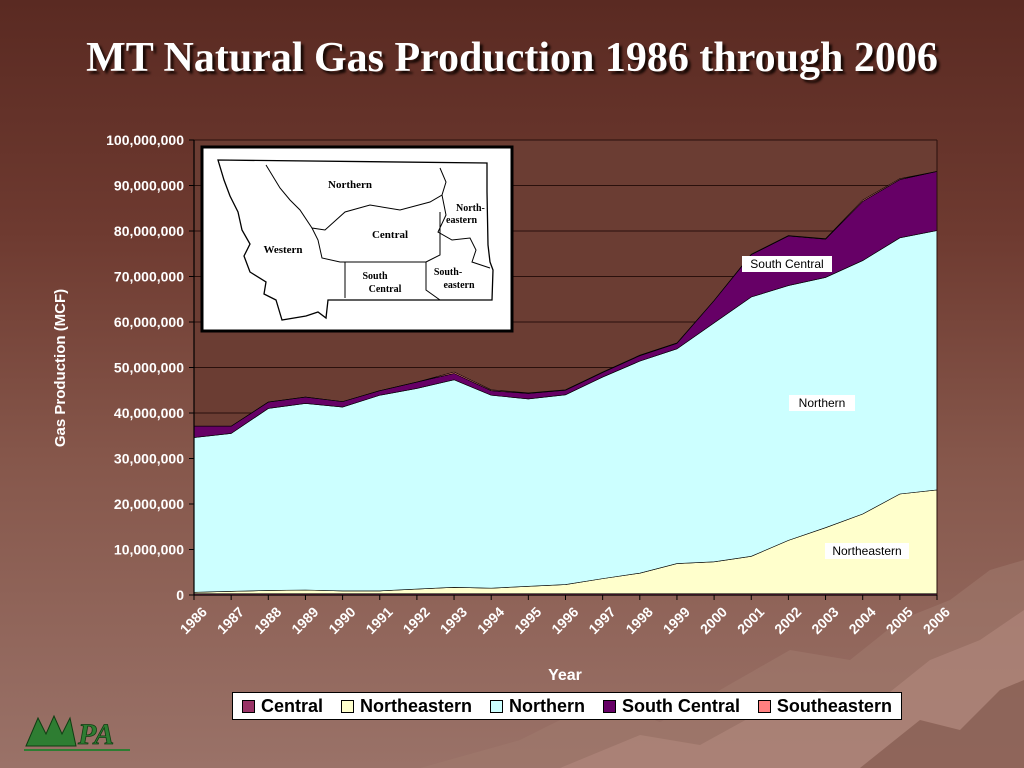 This screenshot has height=768, width=1024. I want to click on legend-label-southeastern: Southeastern, so click(834, 705).